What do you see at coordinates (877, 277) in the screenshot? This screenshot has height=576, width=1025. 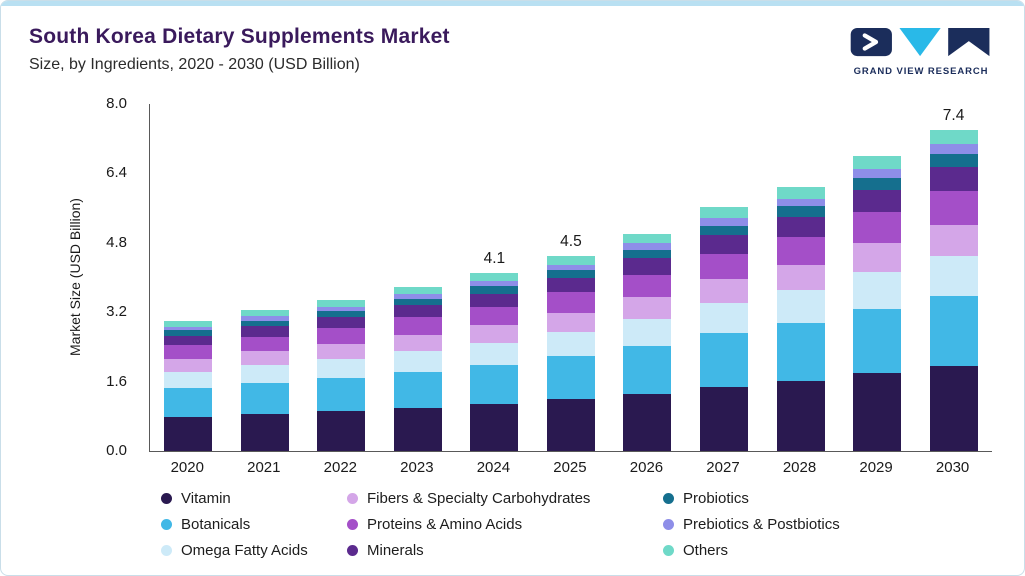 I see `bar-slot-2029` at bounding box center [877, 277].